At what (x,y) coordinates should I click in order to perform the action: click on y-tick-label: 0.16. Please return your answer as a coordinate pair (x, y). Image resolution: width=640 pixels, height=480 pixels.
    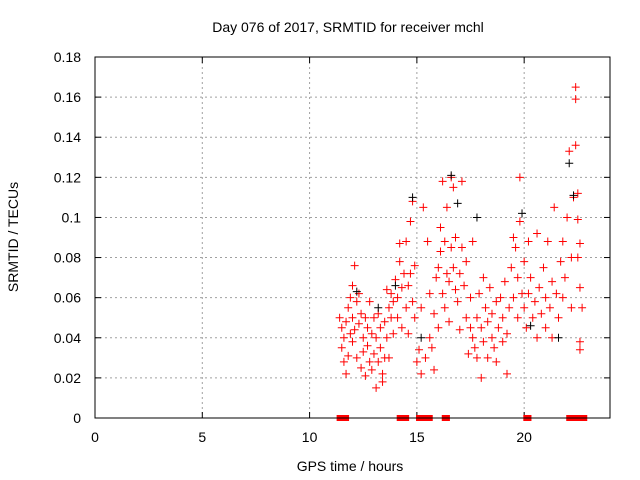
    Looking at the image, I should click on (67, 97).